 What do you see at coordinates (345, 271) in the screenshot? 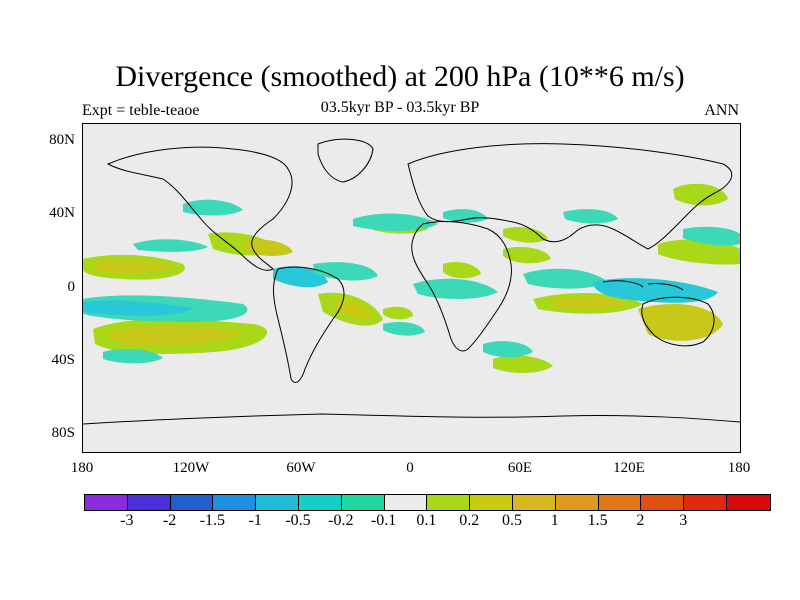
I see `neg-patch-atlantic-eq` at bounding box center [345, 271].